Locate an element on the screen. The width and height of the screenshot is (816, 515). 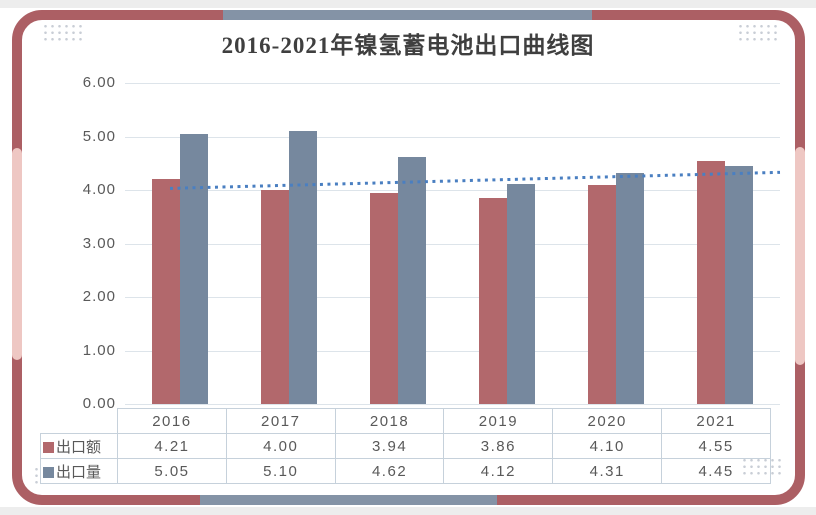
legend-label-cell: 出口额 is located at coordinates (79, 446).